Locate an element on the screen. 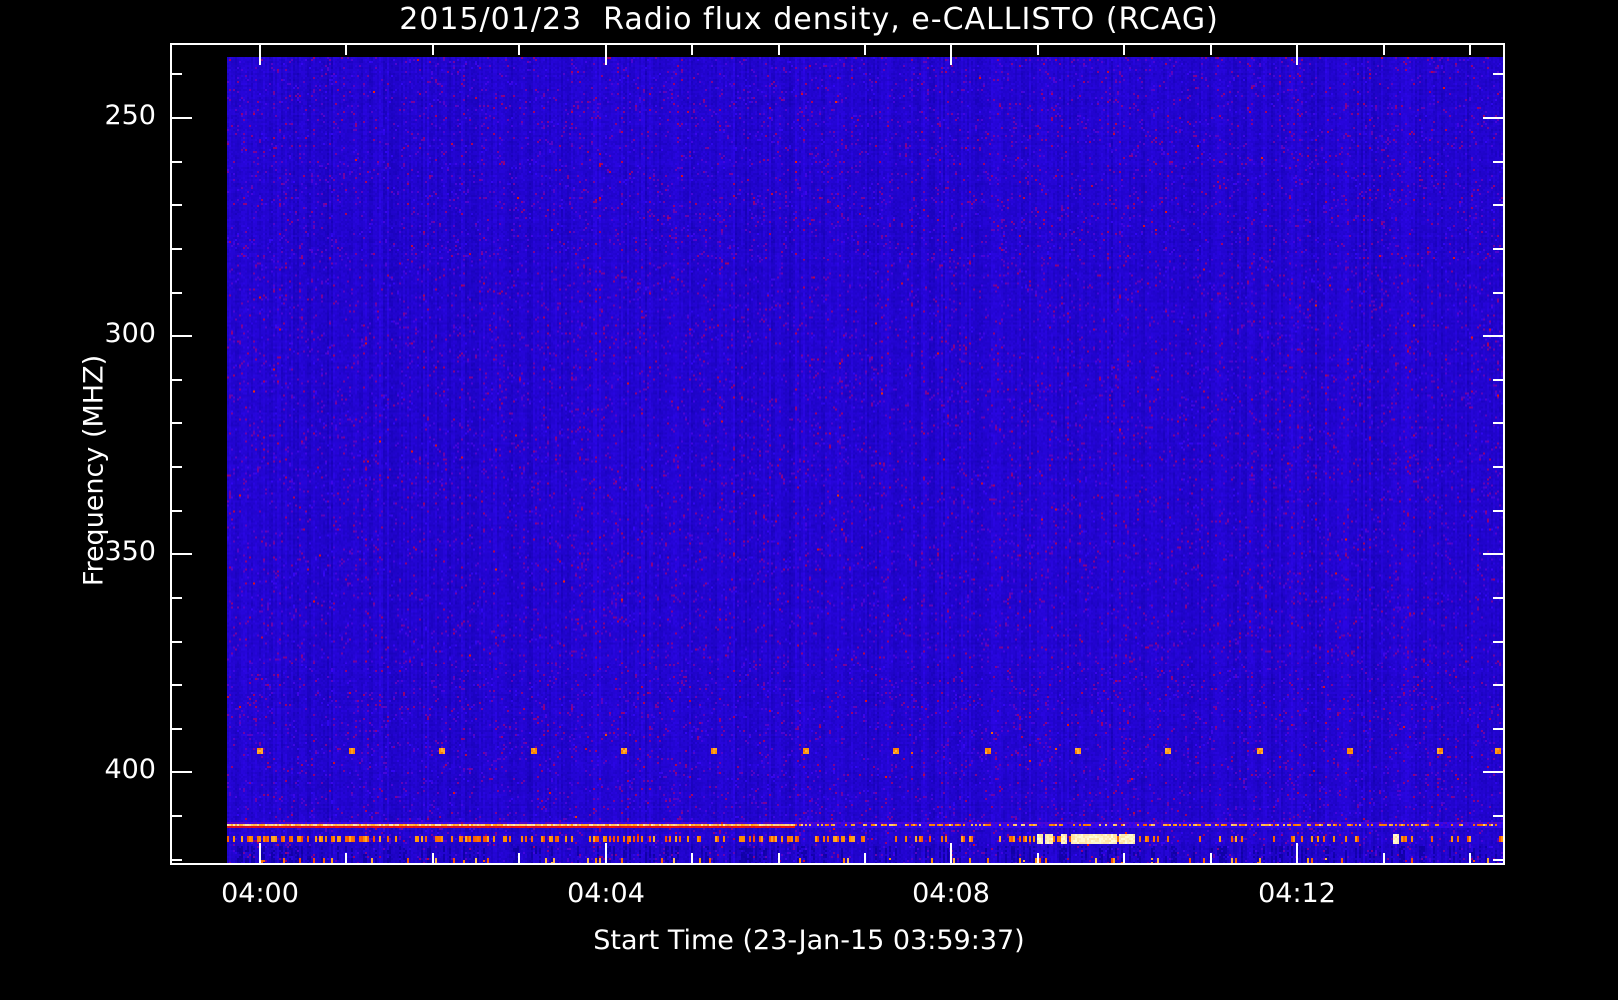 This screenshot has height=1000, width=1618. x-tick-label-04:04: 04:04 is located at coordinates (606, 893).